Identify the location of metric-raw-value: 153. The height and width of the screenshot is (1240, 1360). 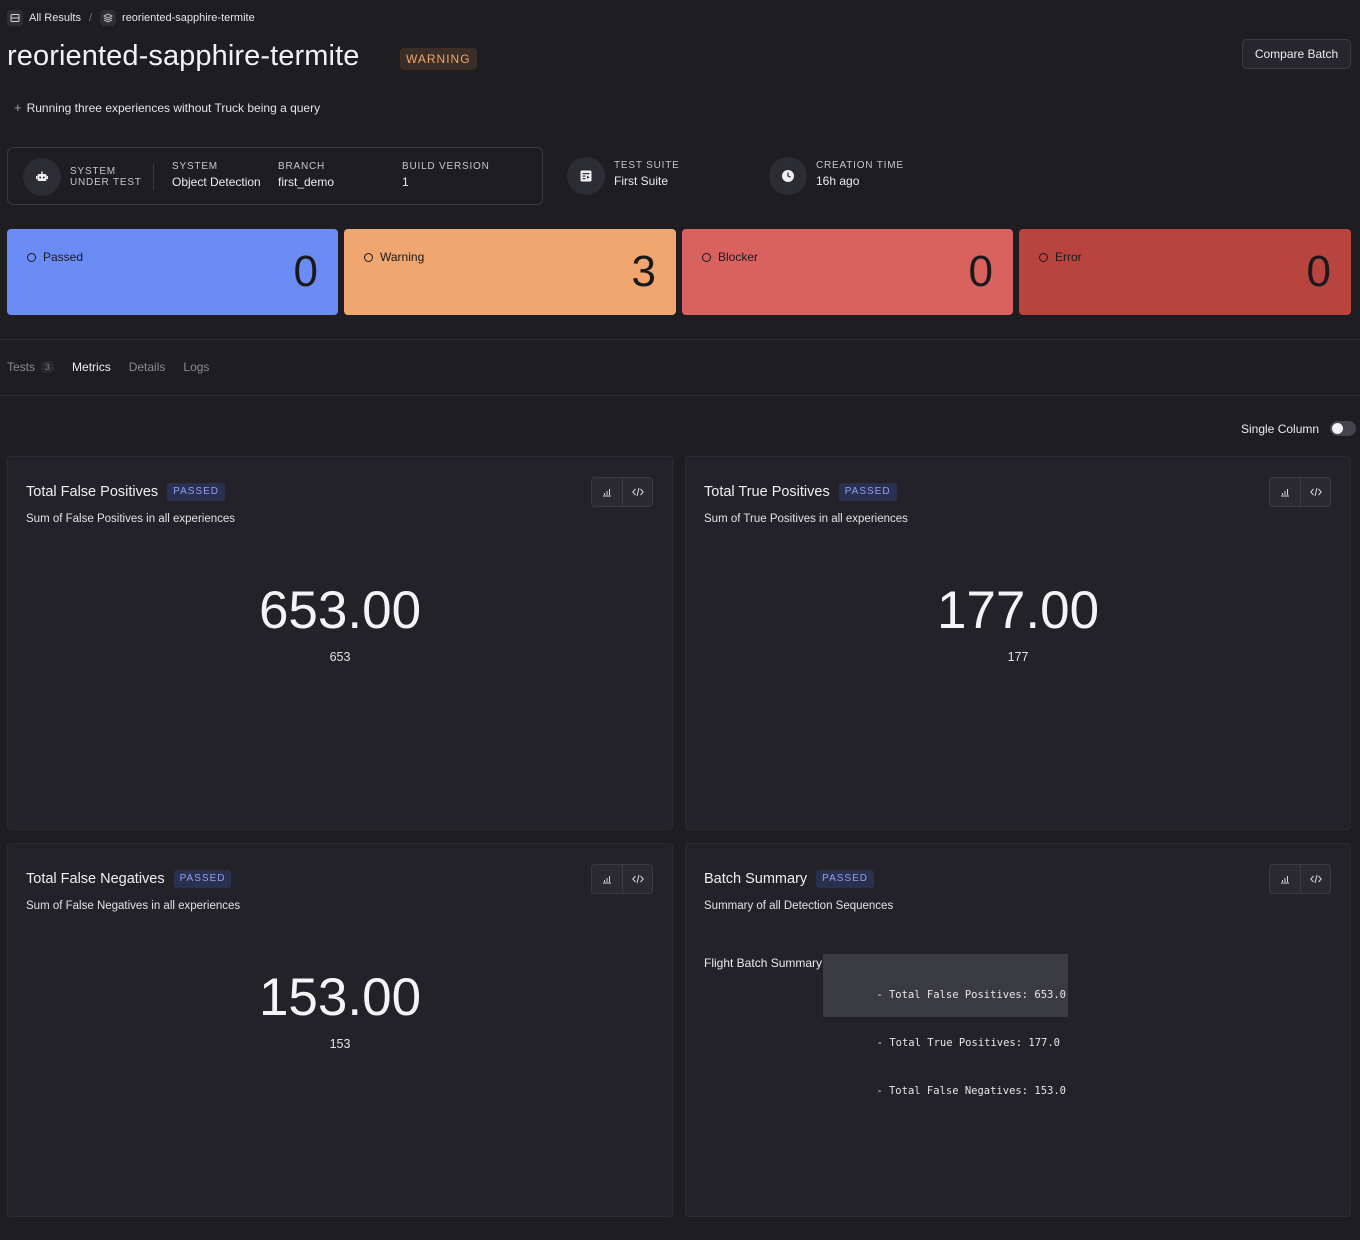
(340, 1044).